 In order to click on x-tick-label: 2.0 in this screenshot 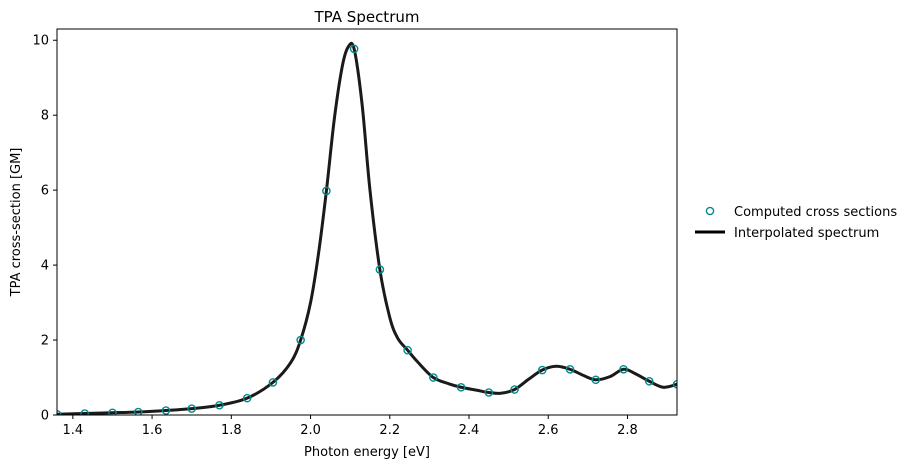, I will do `click(310, 430)`.